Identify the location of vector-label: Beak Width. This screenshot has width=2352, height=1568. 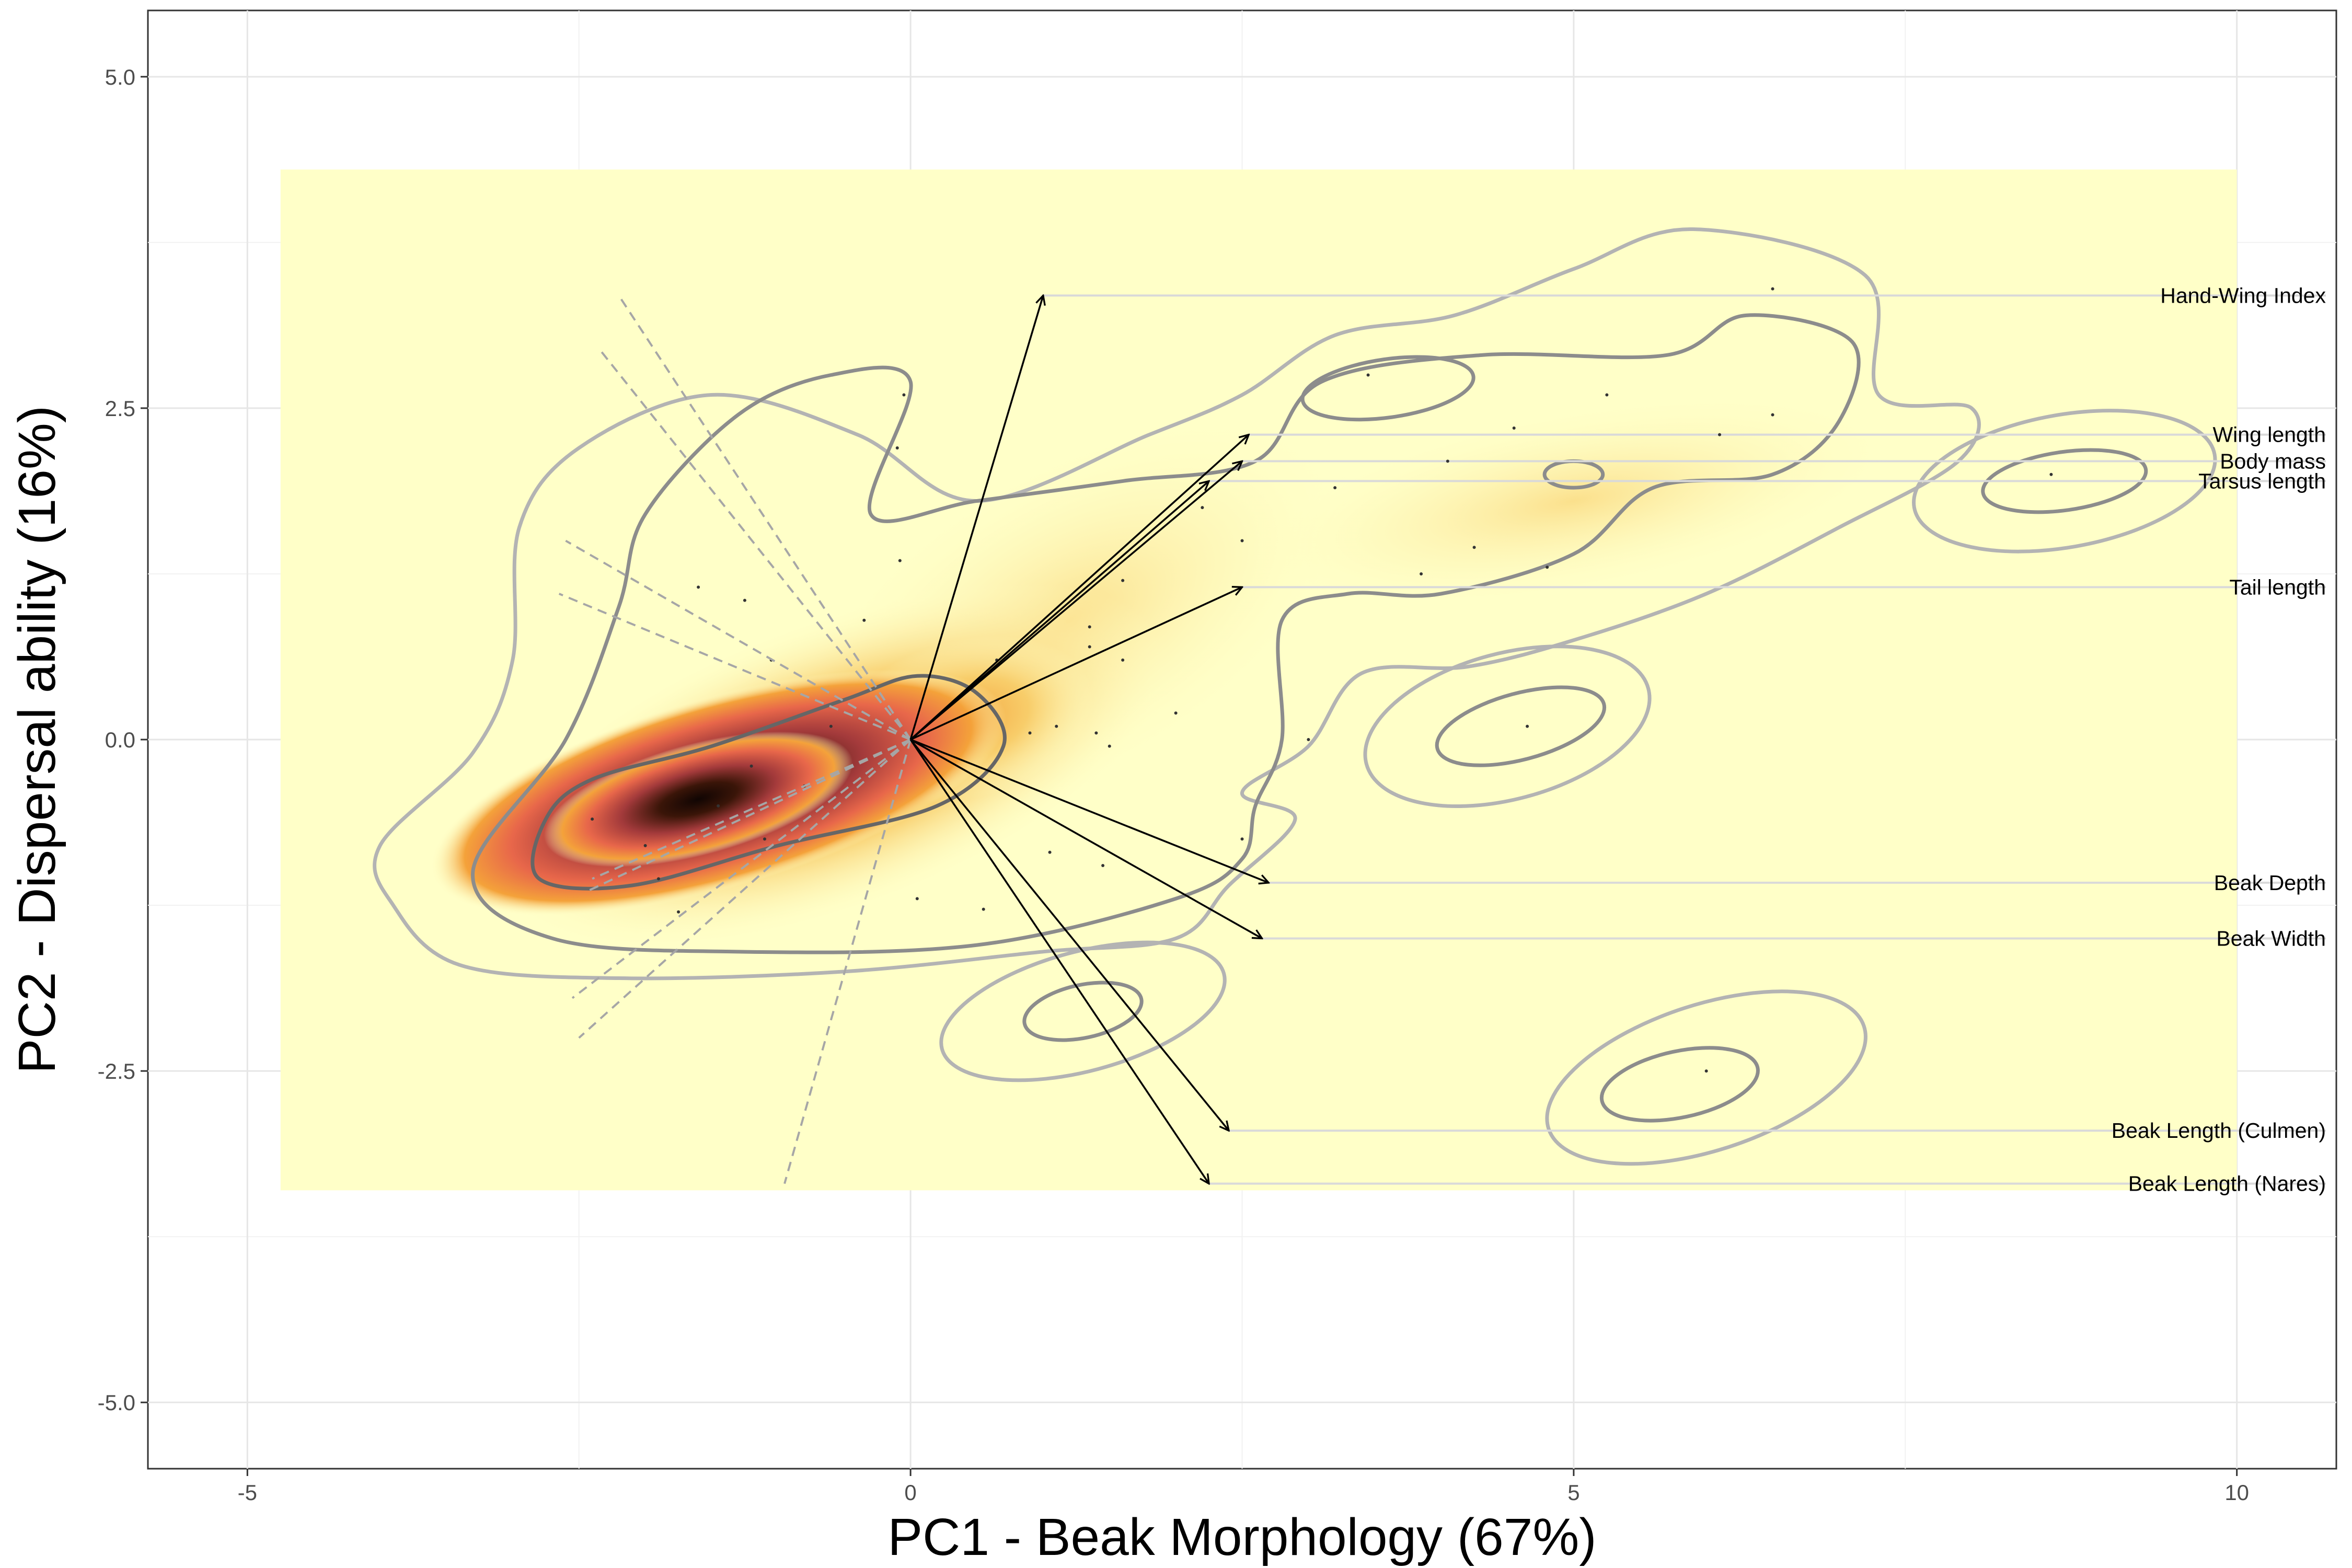
(2271, 938).